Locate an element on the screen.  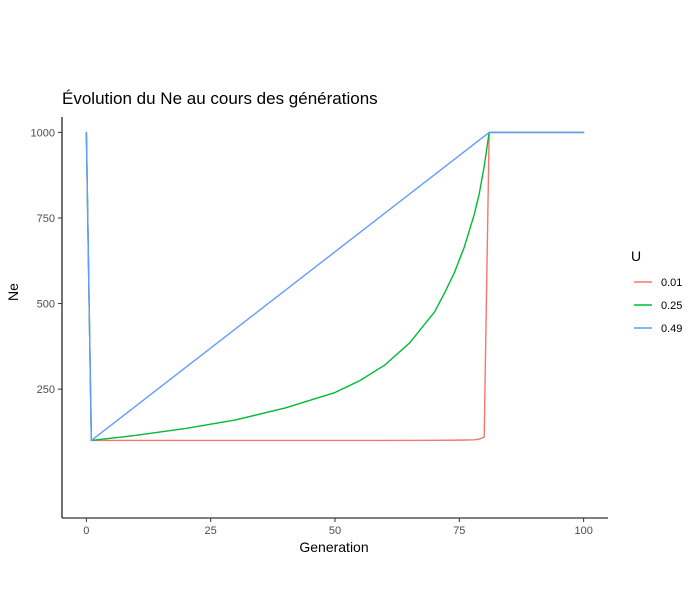
legend-label-0.25: 0.25 is located at coordinates (671, 306).